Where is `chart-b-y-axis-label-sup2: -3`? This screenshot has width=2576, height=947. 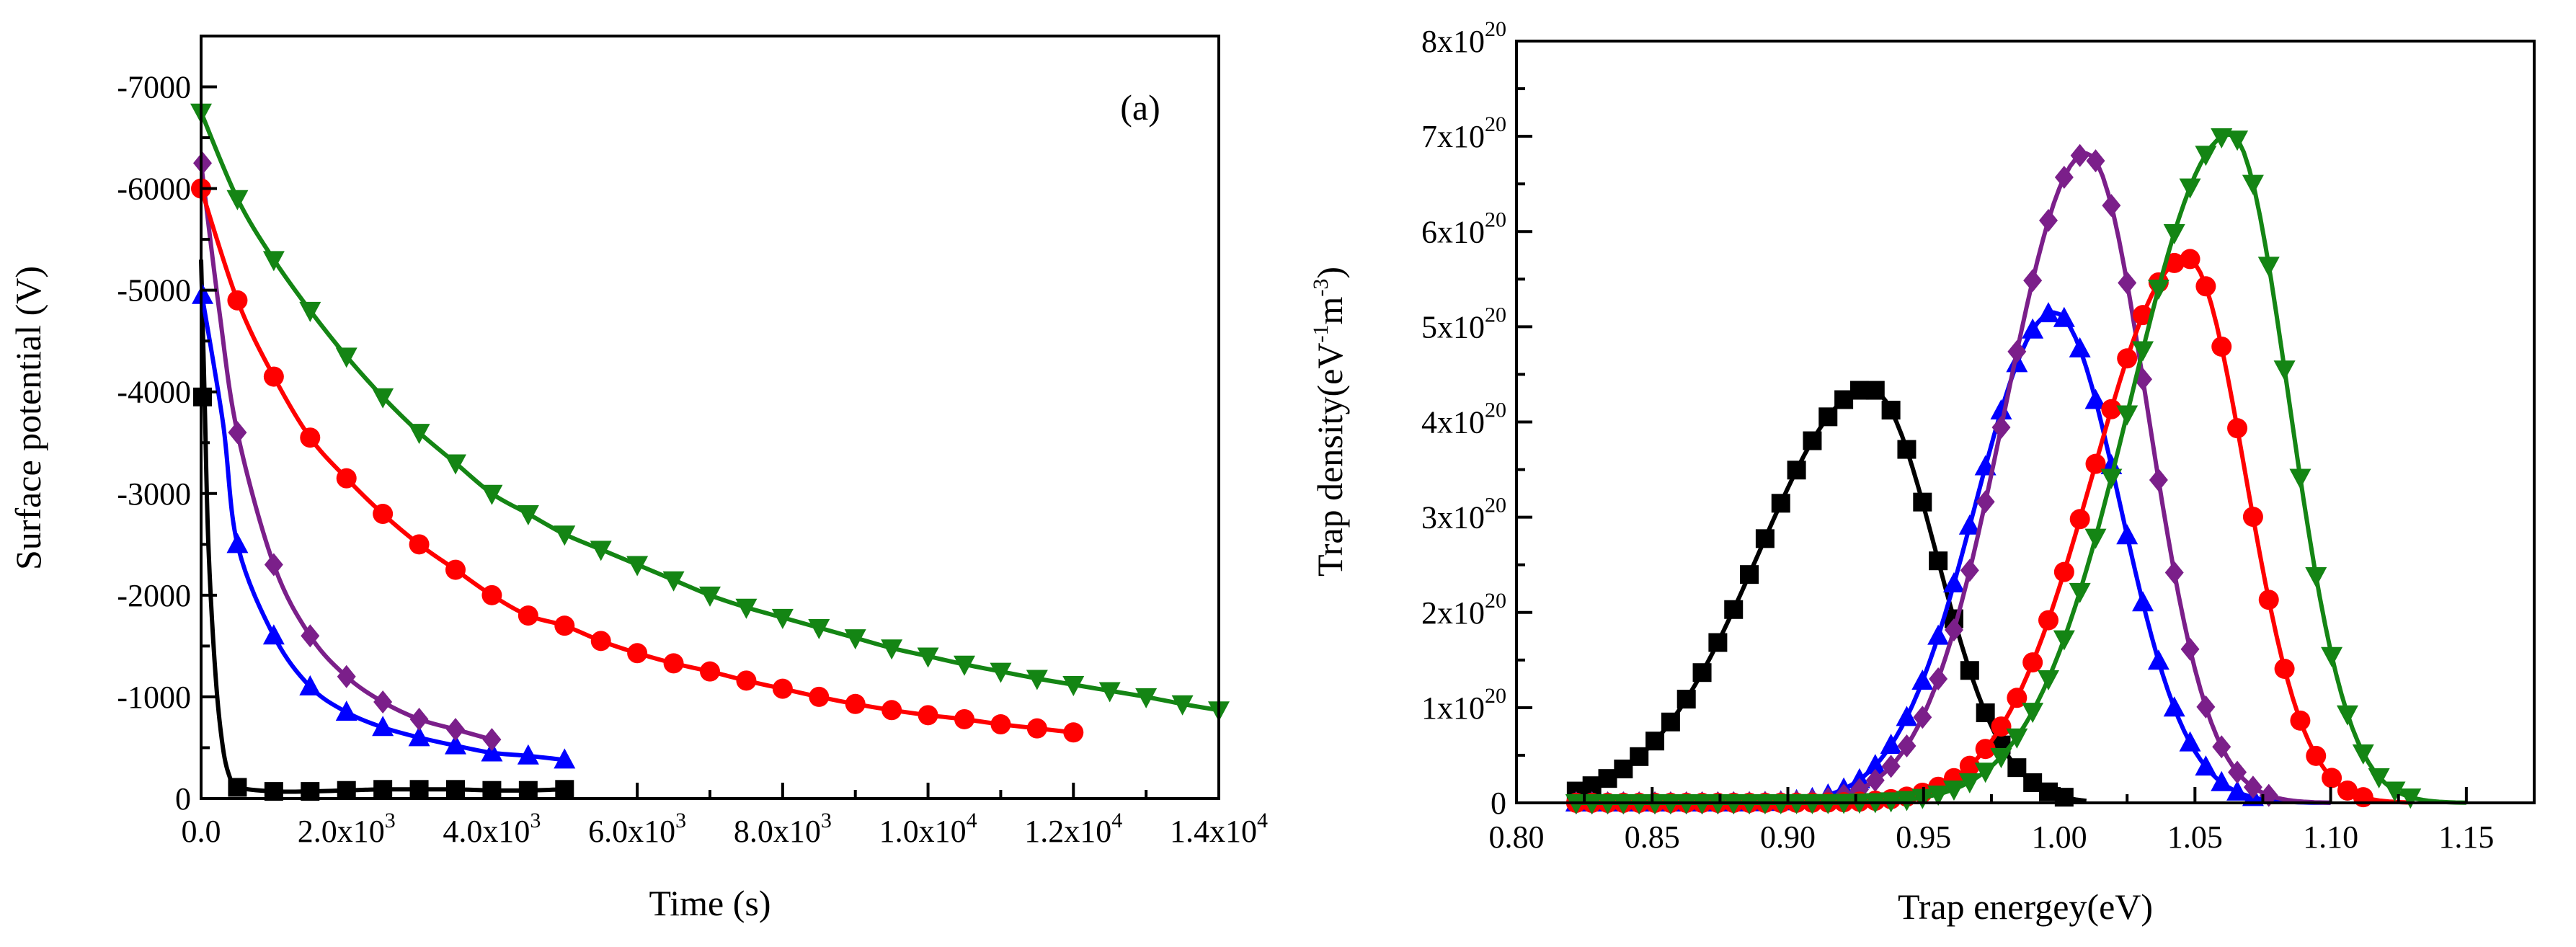 chart-b-y-axis-label-sup2: -3 is located at coordinates (1321, 288).